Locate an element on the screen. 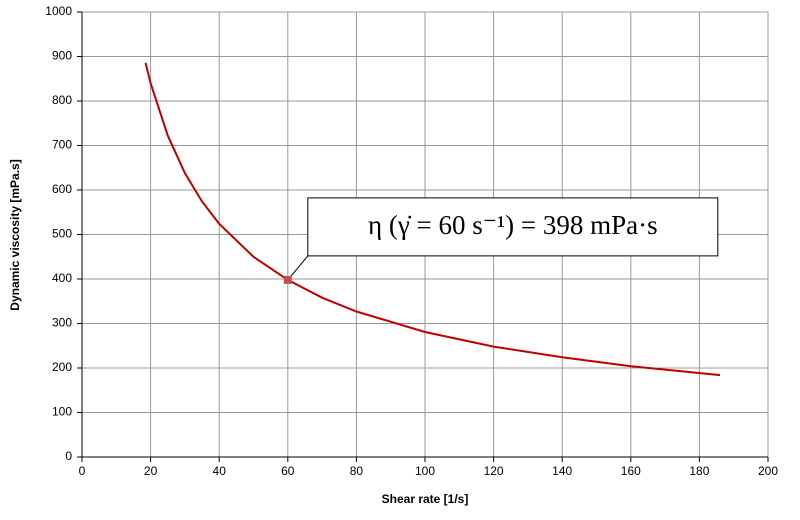 Image resolution: width=800 pixels, height=520 pixels. x-tick-label: 0 is located at coordinates (82, 471).